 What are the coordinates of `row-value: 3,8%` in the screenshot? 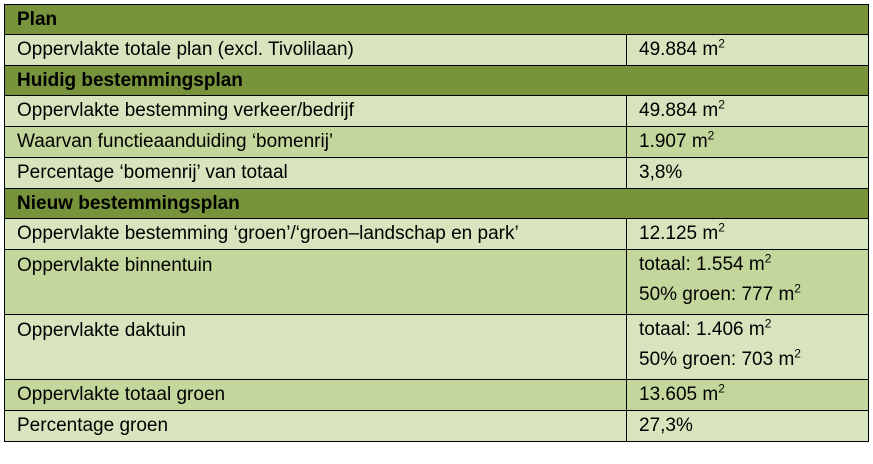 It's located at (747, 173).